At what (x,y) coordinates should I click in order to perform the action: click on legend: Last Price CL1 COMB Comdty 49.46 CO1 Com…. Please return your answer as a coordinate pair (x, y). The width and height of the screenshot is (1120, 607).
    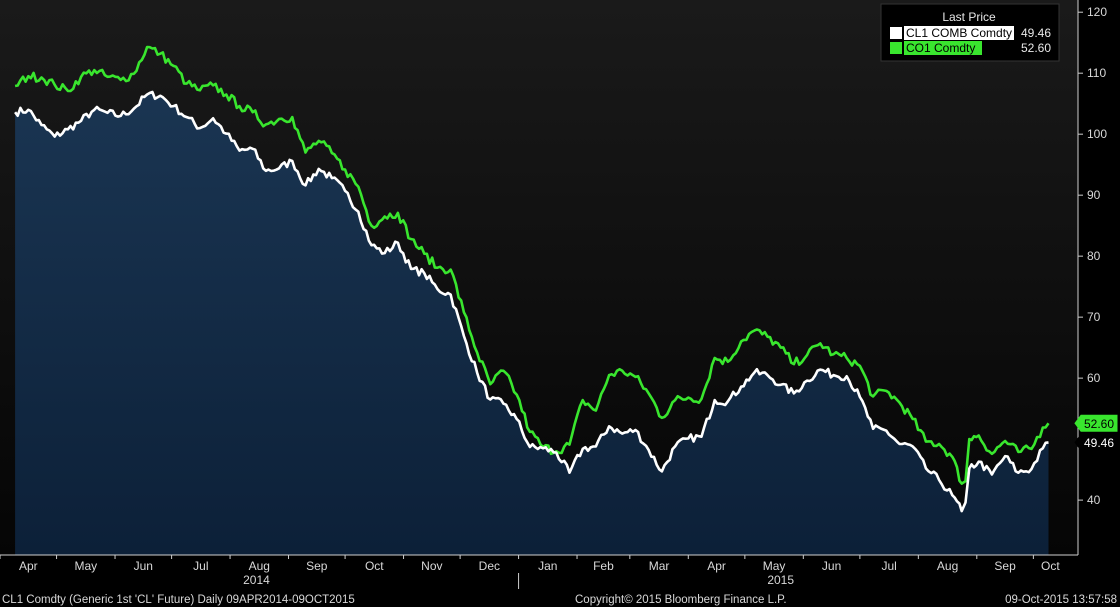
    Looking at the image, I should click on (970, 32).